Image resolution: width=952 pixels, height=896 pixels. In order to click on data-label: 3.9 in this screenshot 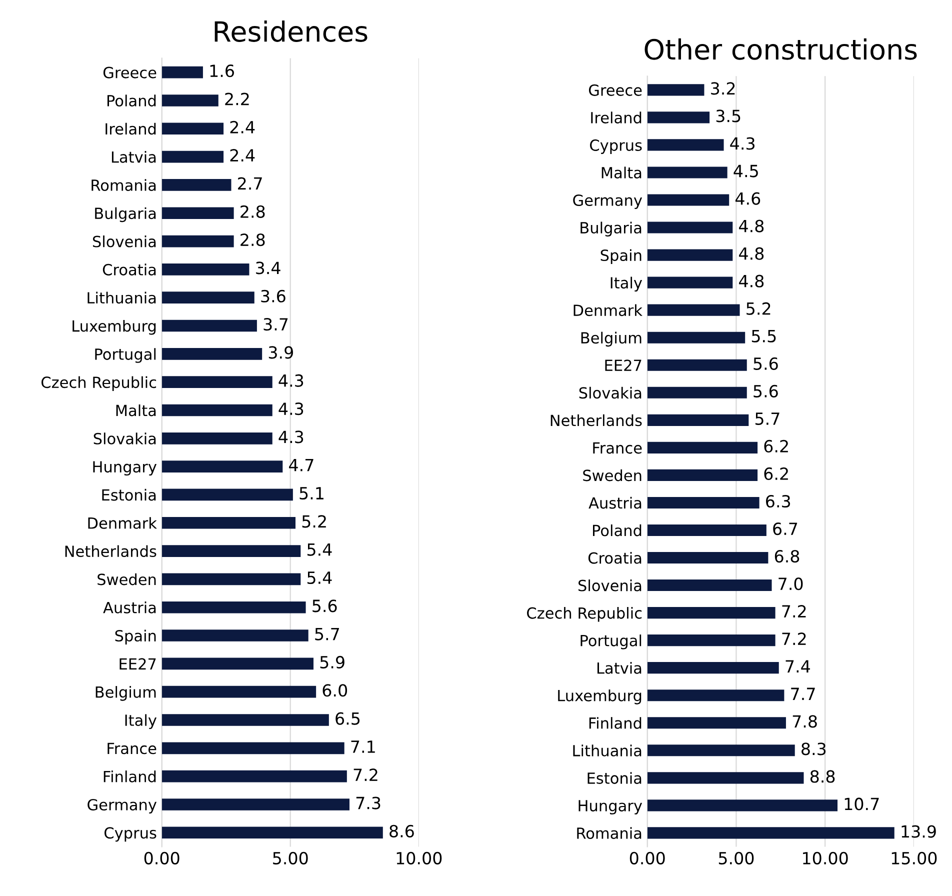, I will do `click(280, 352)`.